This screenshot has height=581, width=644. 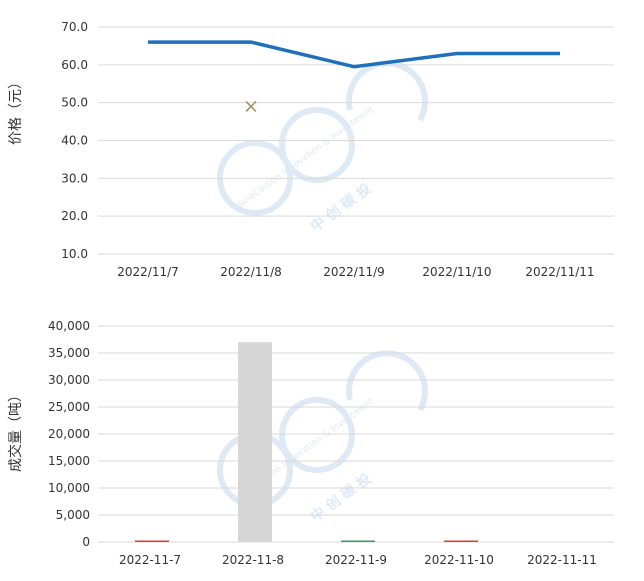 What do you see at coordinates (74, 103) in the screenshot?
I see `price-y-tick: 50.0` at bounding box center [74, 103].